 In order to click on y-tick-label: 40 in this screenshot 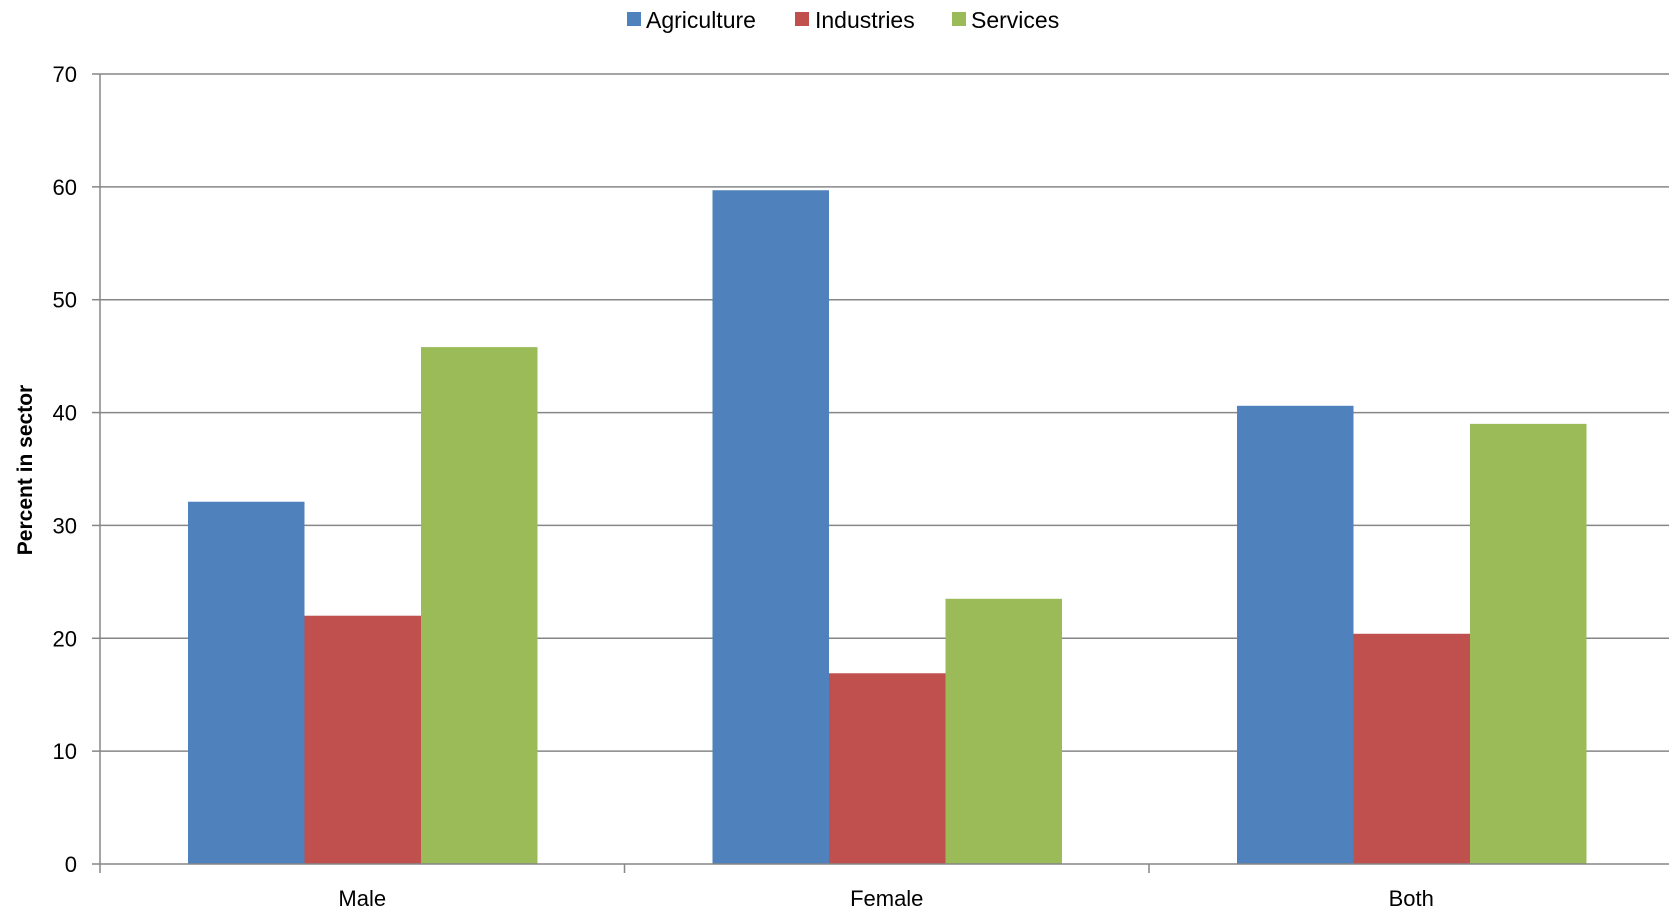, I will do `click(65, 413)`.